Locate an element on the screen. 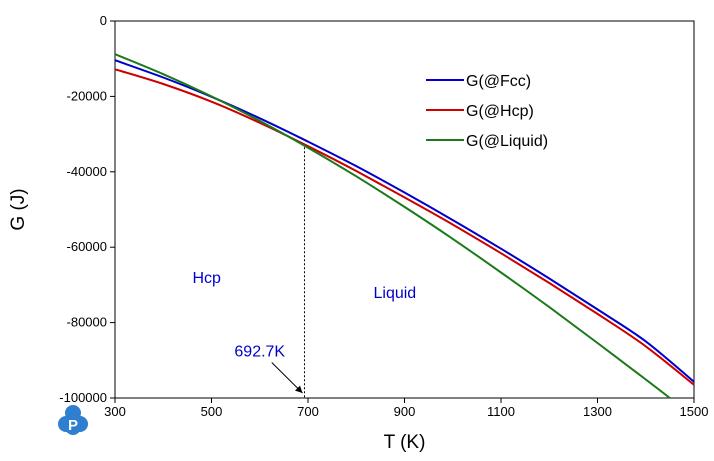 The height and width of the screenshot is (461, 714). x-tick-label: 1500 is located at coordinates (694, 411).